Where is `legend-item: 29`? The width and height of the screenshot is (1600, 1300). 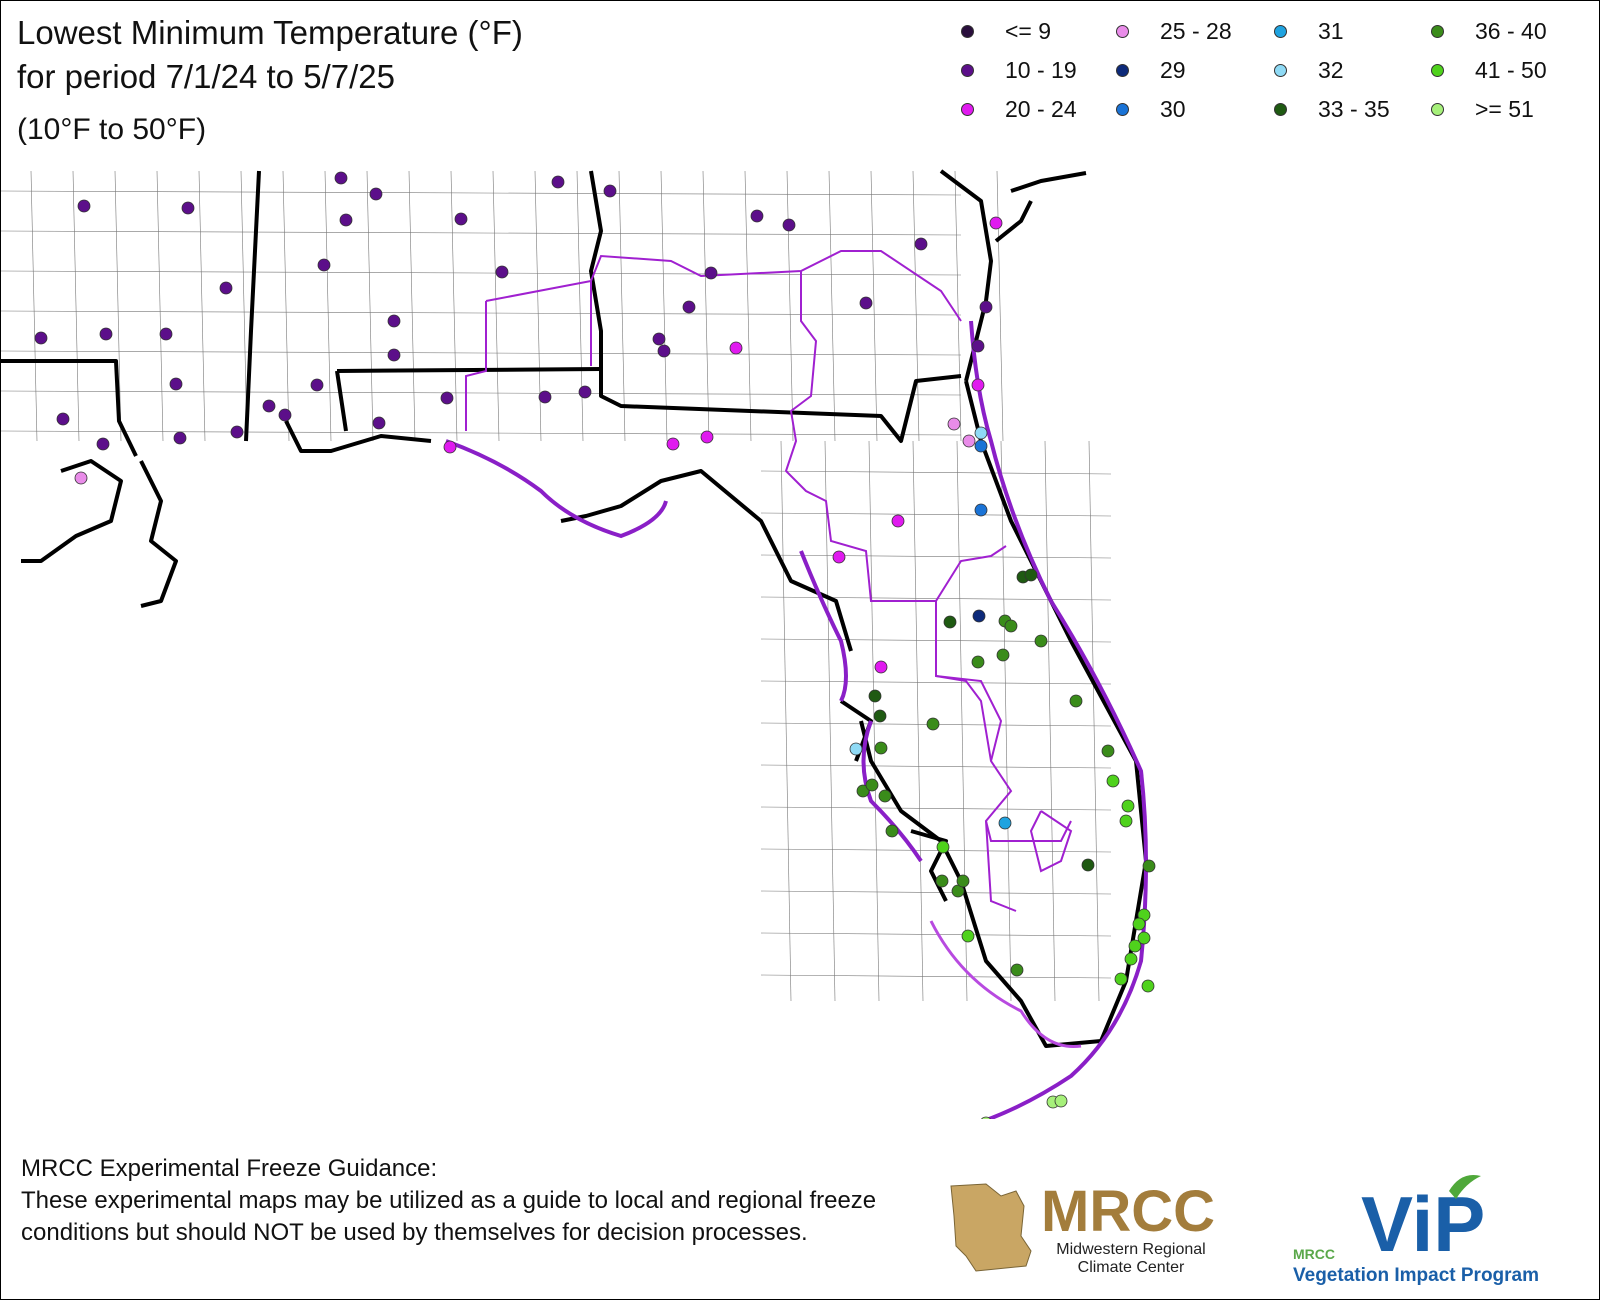 legend-item: 29 is located at coordinates (1151, 70).